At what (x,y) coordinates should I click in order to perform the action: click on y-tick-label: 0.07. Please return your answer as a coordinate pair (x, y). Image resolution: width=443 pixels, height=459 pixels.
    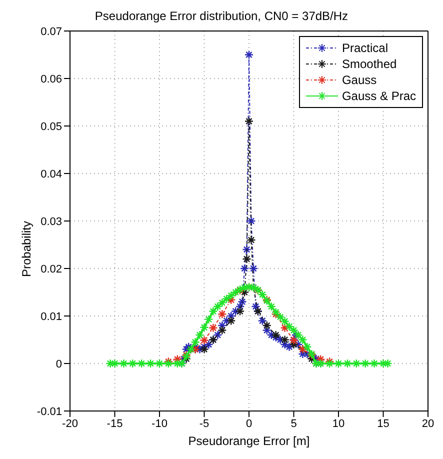
    Looking at the image, I should click on (51, 32).